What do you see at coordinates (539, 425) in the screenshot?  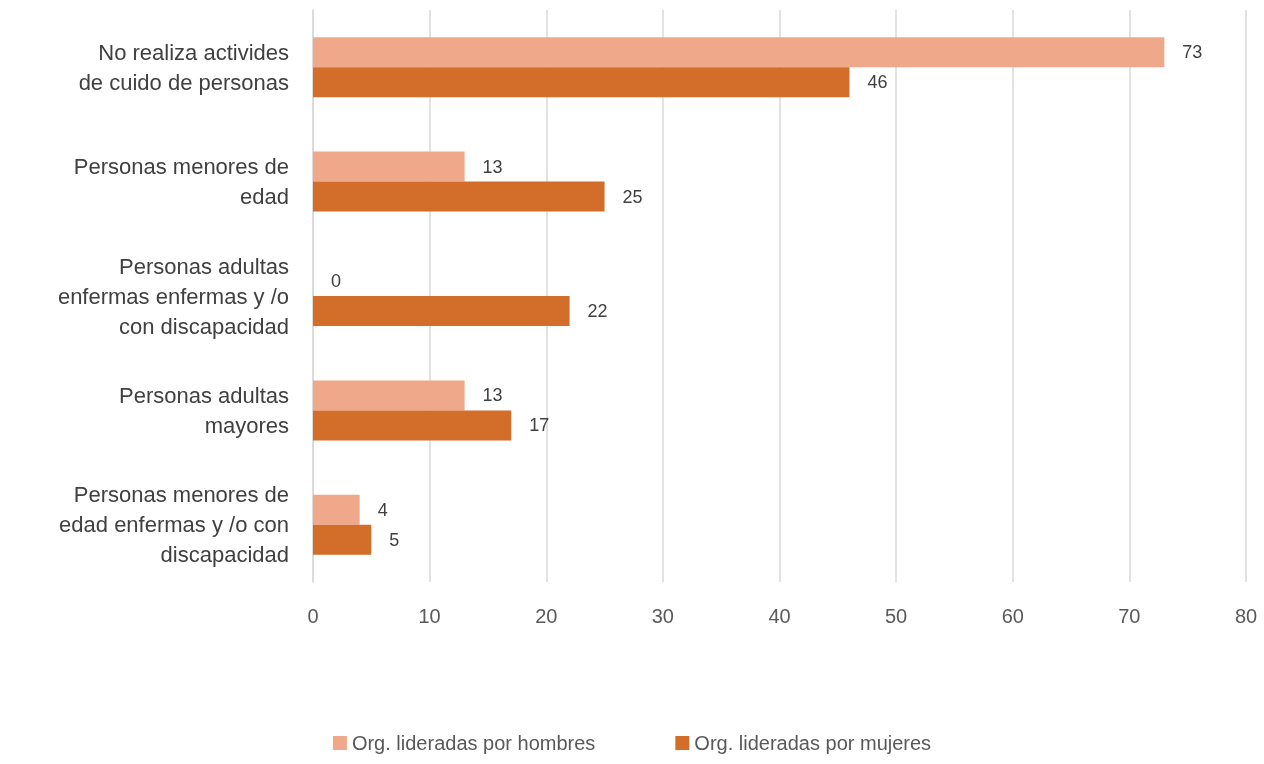 I see `data-label: 17` at bounding box center [539, 425].